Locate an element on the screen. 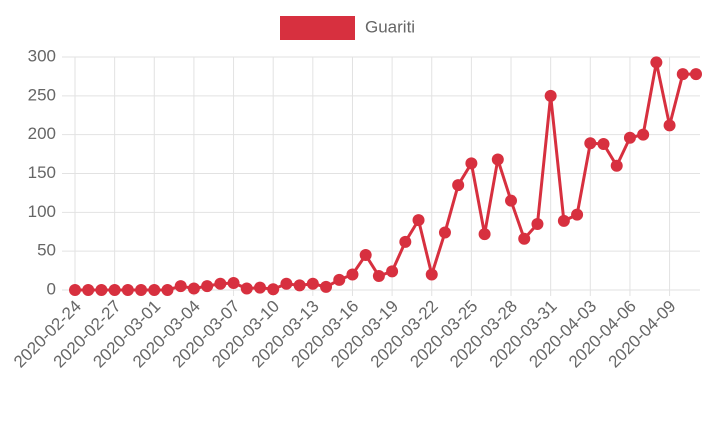 This screenshot has height=430, width=710. y-tick-label: 0 is located at coordinates (51, 288).